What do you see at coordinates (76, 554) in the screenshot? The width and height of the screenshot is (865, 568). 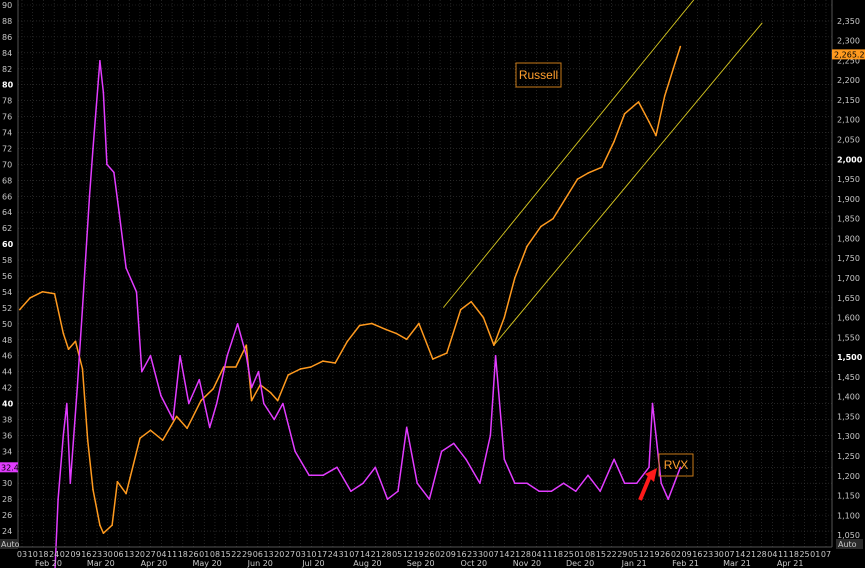 I see `x-day-tick: 09` at bounding box center [76, 554].